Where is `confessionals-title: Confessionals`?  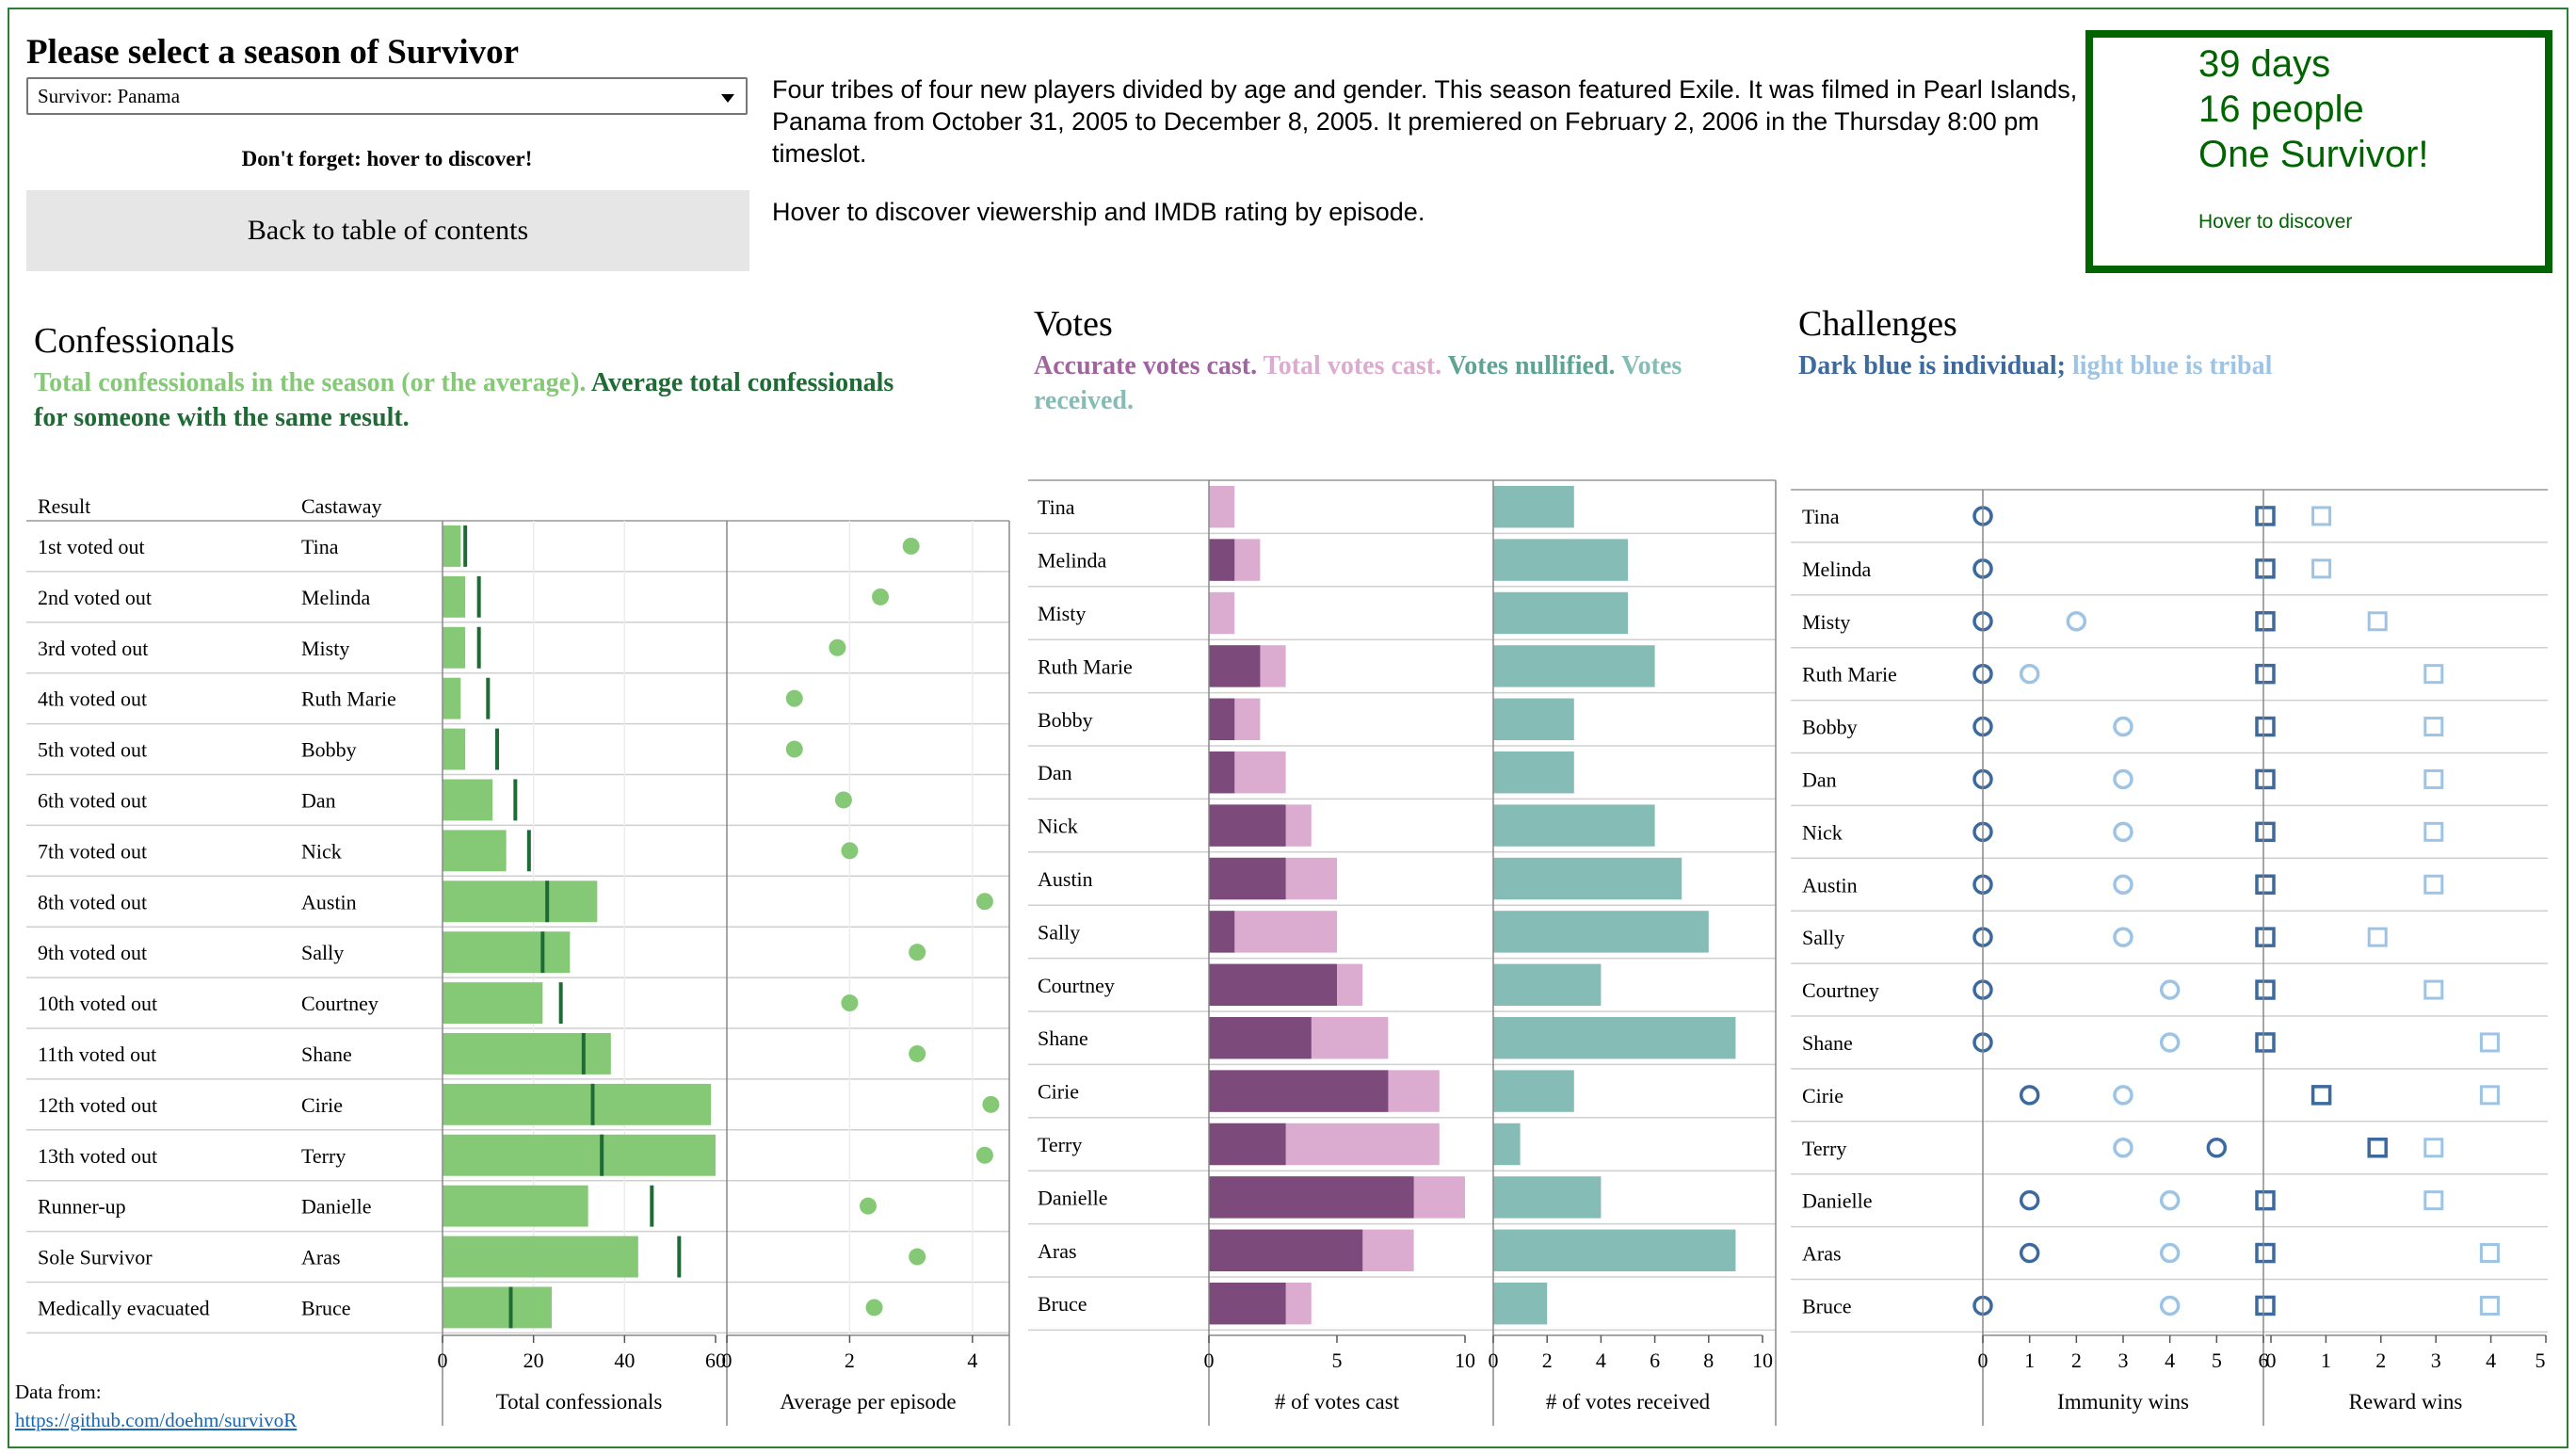 confessionals-title: Confessionals is located at coordinates (134, 341).